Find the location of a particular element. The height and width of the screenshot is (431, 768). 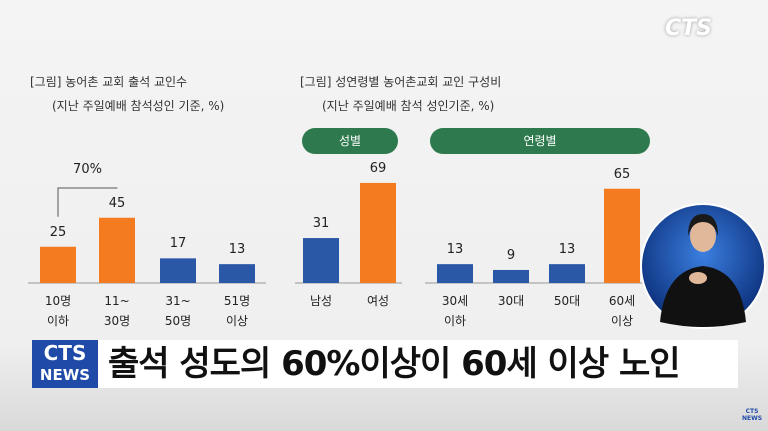

group-label: 연령별 is located at coordinates (540, 141).